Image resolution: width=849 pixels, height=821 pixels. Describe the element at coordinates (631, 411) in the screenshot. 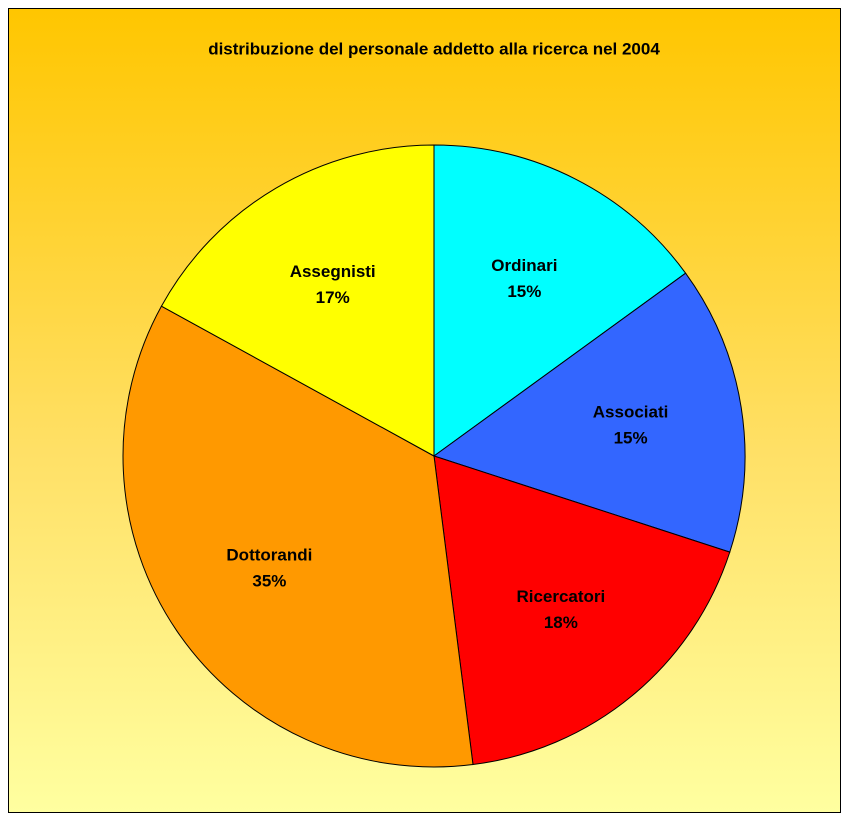

I see `slice-label: Associati` at that location.